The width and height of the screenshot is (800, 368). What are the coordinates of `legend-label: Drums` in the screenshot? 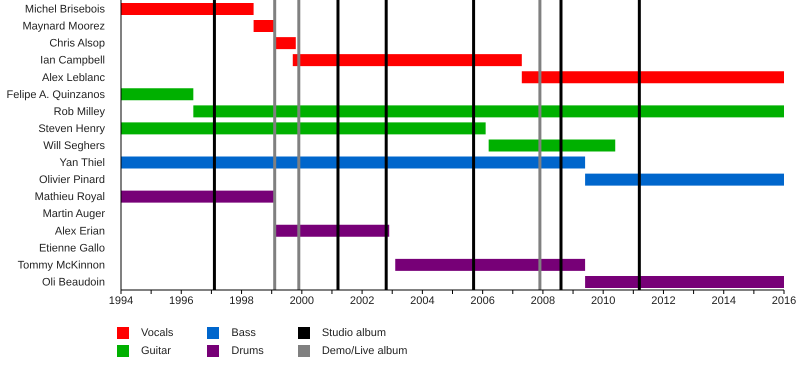 It's located at (247, 351).